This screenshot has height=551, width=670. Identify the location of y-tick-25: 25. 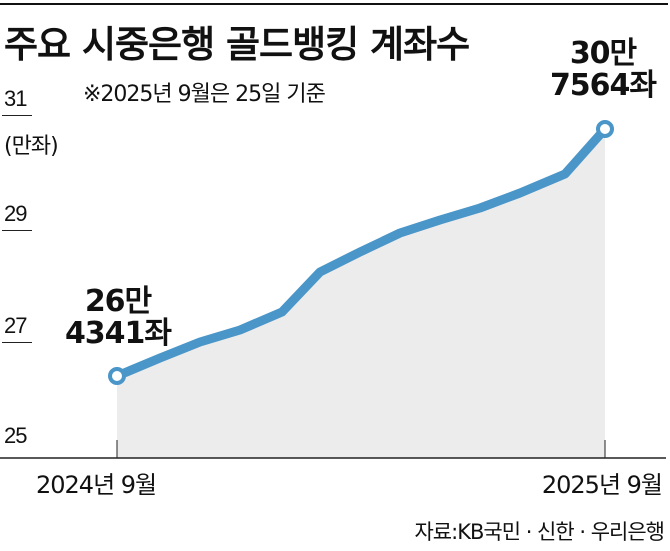
(15, 435).